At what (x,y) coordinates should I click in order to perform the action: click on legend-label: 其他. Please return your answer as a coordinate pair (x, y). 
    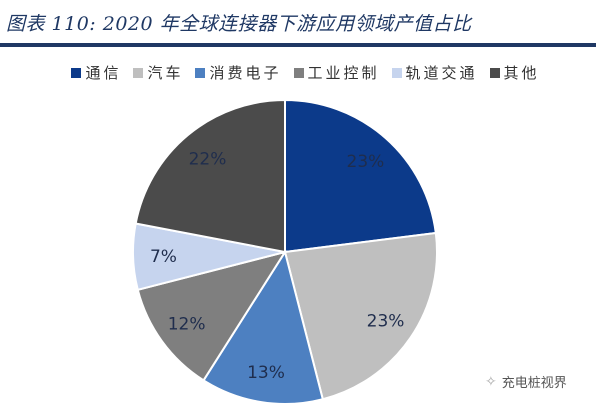
    Looking at the image, I should click on (521, 73).